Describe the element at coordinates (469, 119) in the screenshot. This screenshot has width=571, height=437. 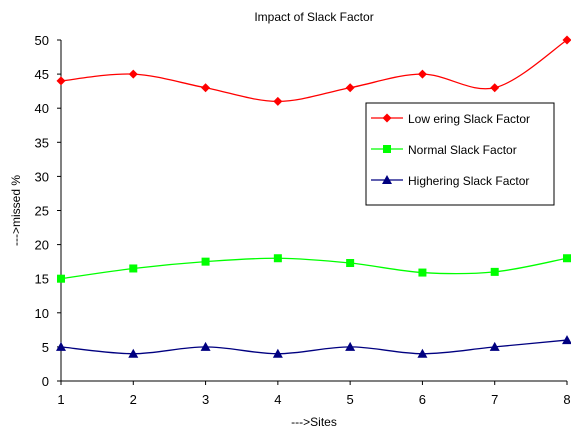
I see `legend-label: Low ering Slack Factor` at that location.